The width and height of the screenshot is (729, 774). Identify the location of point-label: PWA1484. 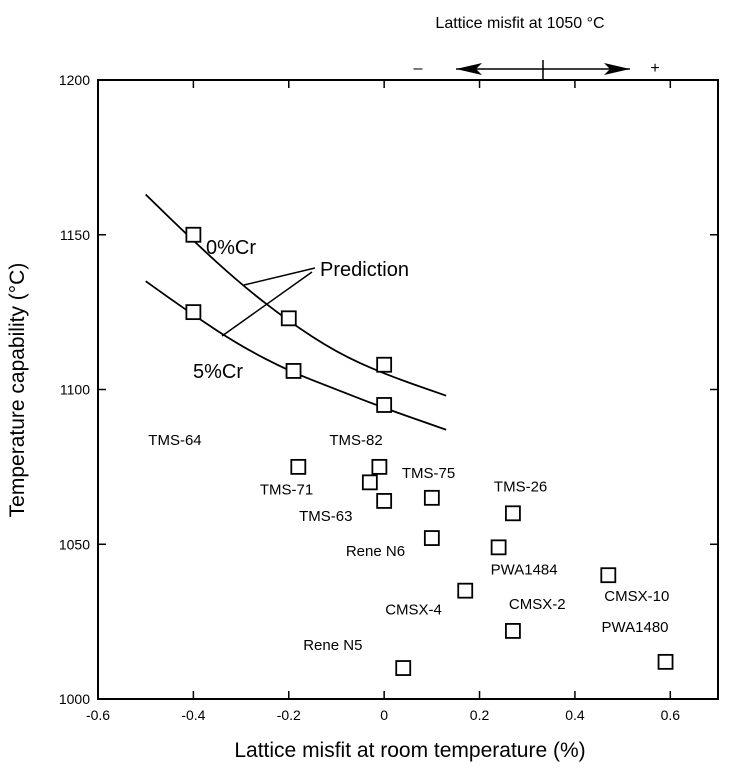
(524, 569).